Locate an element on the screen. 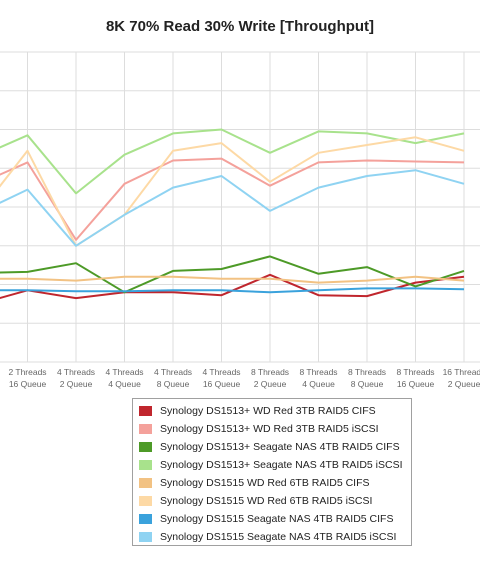 This screenshot has height=578, width=480. legend-label: Synology DS1513+ WD Red 3TB RAID5 CIFS is located at coordinates (268, 411).